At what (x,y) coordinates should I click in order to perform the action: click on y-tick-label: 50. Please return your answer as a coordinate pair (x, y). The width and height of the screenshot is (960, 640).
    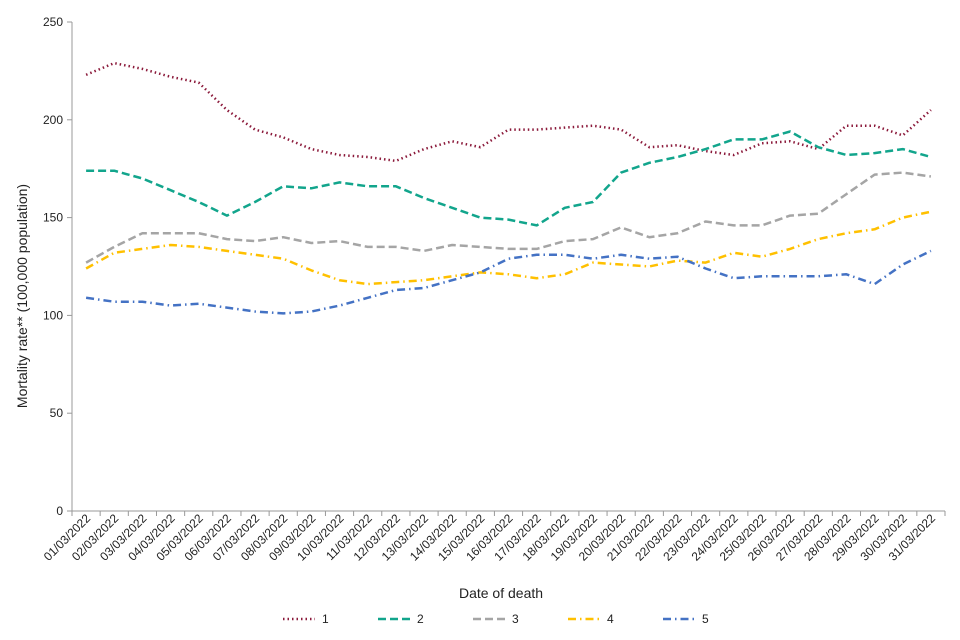
    Looking at the image, I should click on (57, 413).